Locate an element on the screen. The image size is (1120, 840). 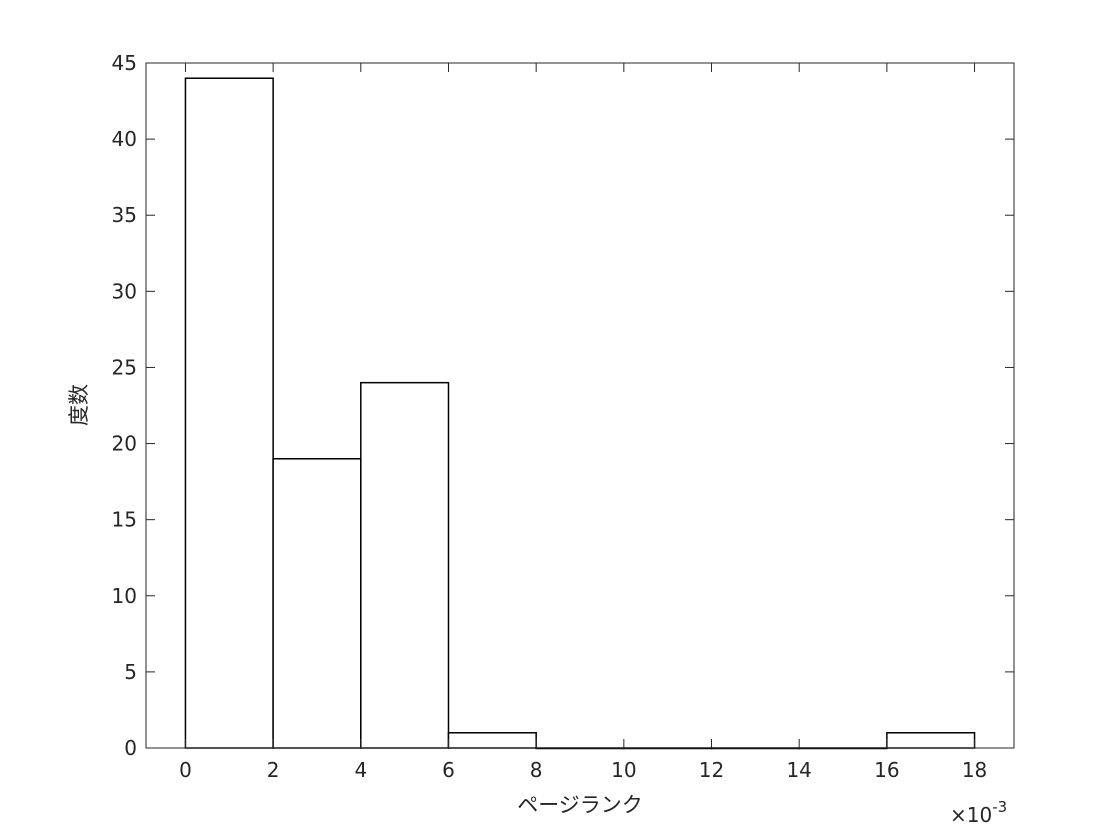
x-tick-label: 6 is located at coordinates (448, 770).